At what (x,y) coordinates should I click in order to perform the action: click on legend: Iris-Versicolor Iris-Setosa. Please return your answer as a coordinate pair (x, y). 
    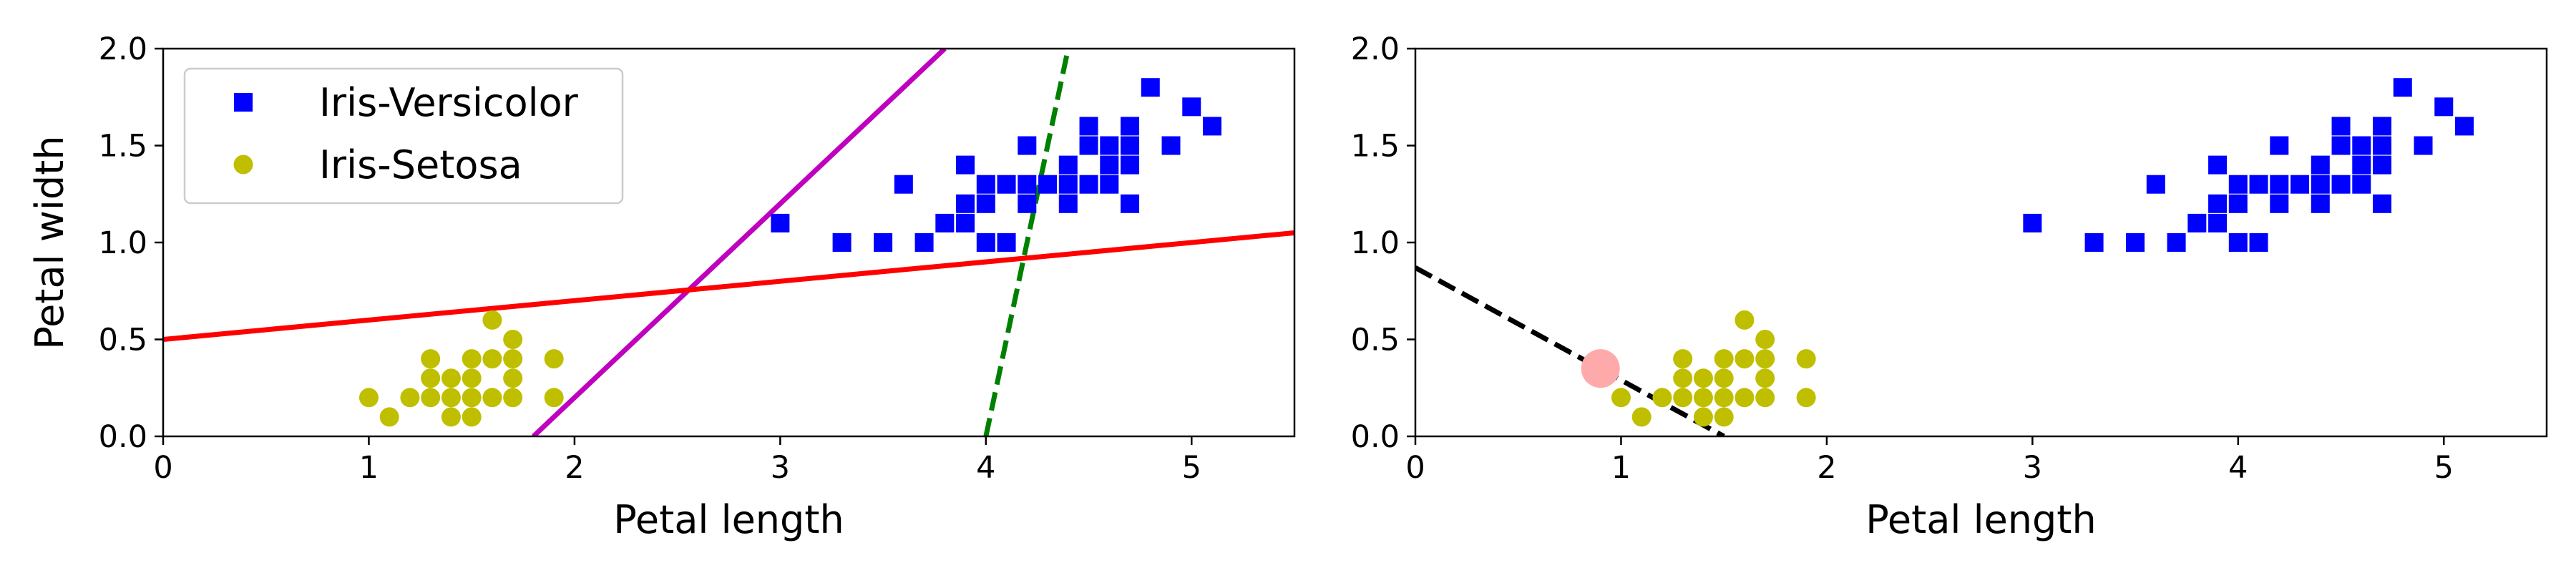
    Looking at the image, I should click on (403, 136).